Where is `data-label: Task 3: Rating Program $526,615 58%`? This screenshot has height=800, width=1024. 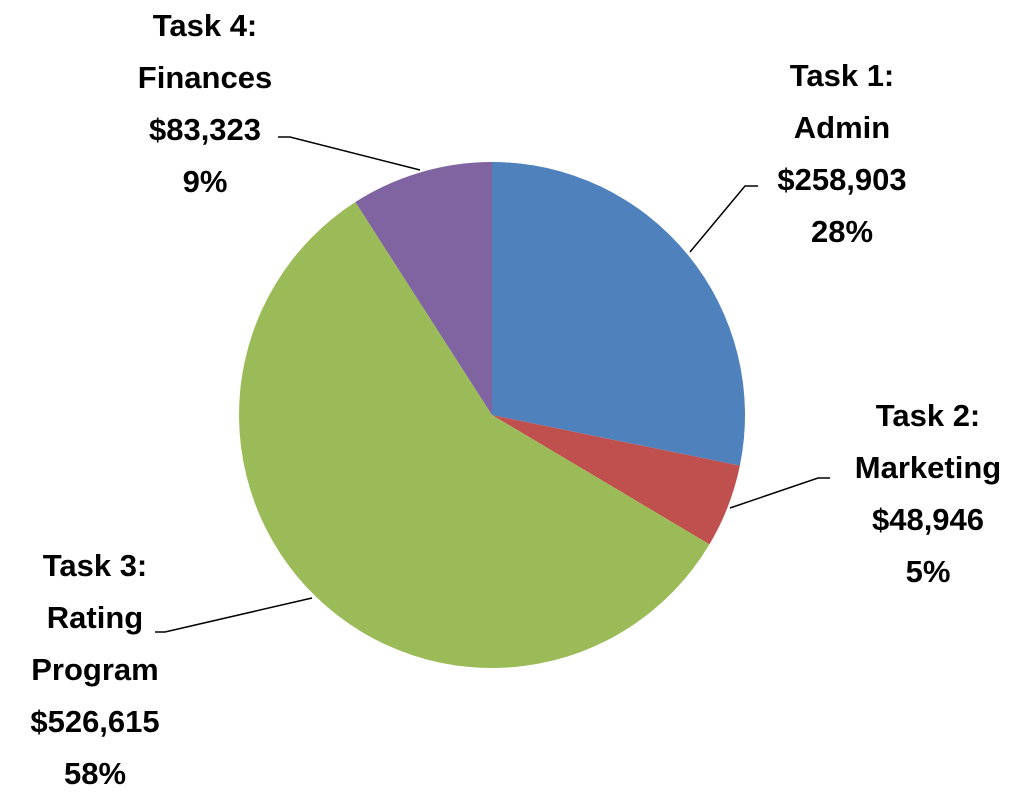 data-label: Task 3: Rating Program $526,615 58% is located at coordinates (95, 670).